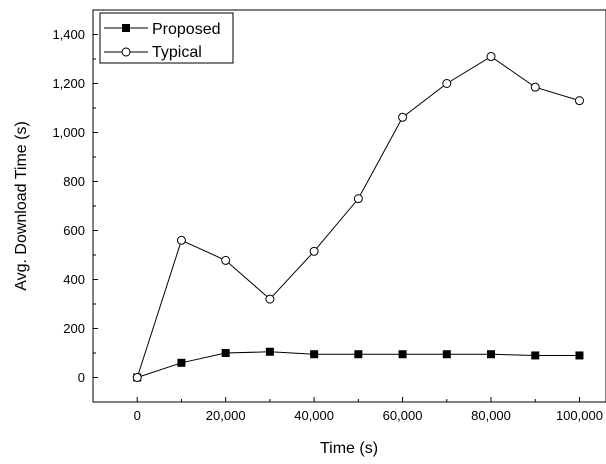  Describe the element at coordinates (579, 415) in the screenshot. I see `x-tick-label: 100,000` at that location.